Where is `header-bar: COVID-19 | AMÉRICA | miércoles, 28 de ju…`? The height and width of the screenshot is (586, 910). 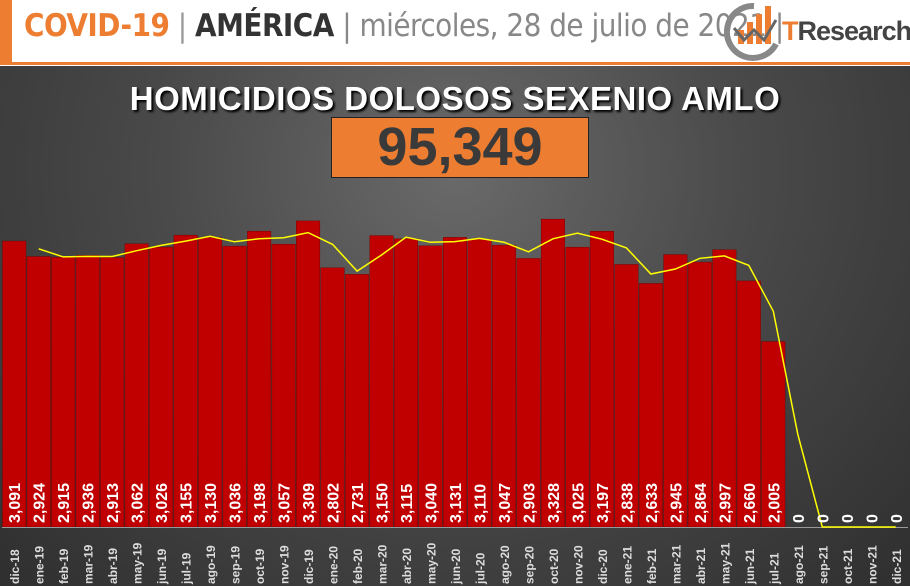 header-bar: COVID-19 | AMÉRICA | miércoles, 28 de ju… is located at coordinates (455, 32).